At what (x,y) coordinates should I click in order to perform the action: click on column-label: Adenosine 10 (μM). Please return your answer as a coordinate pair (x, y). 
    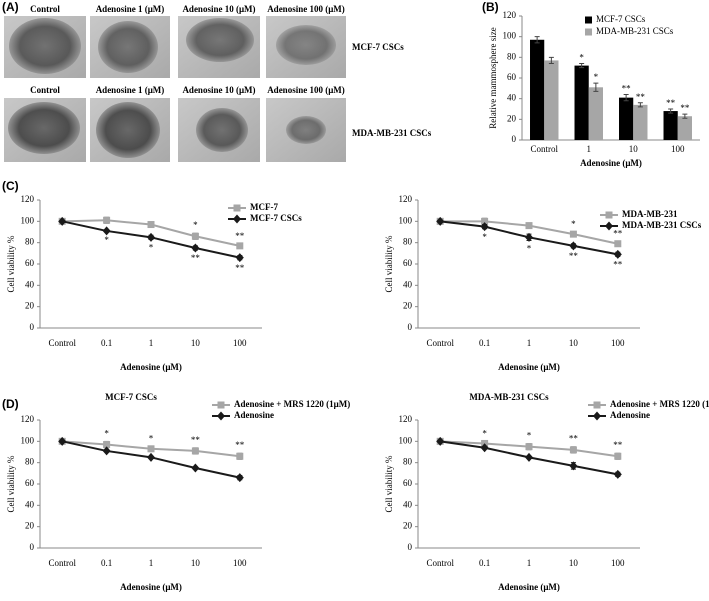
    Looking at the image, I should click on (218, 90).